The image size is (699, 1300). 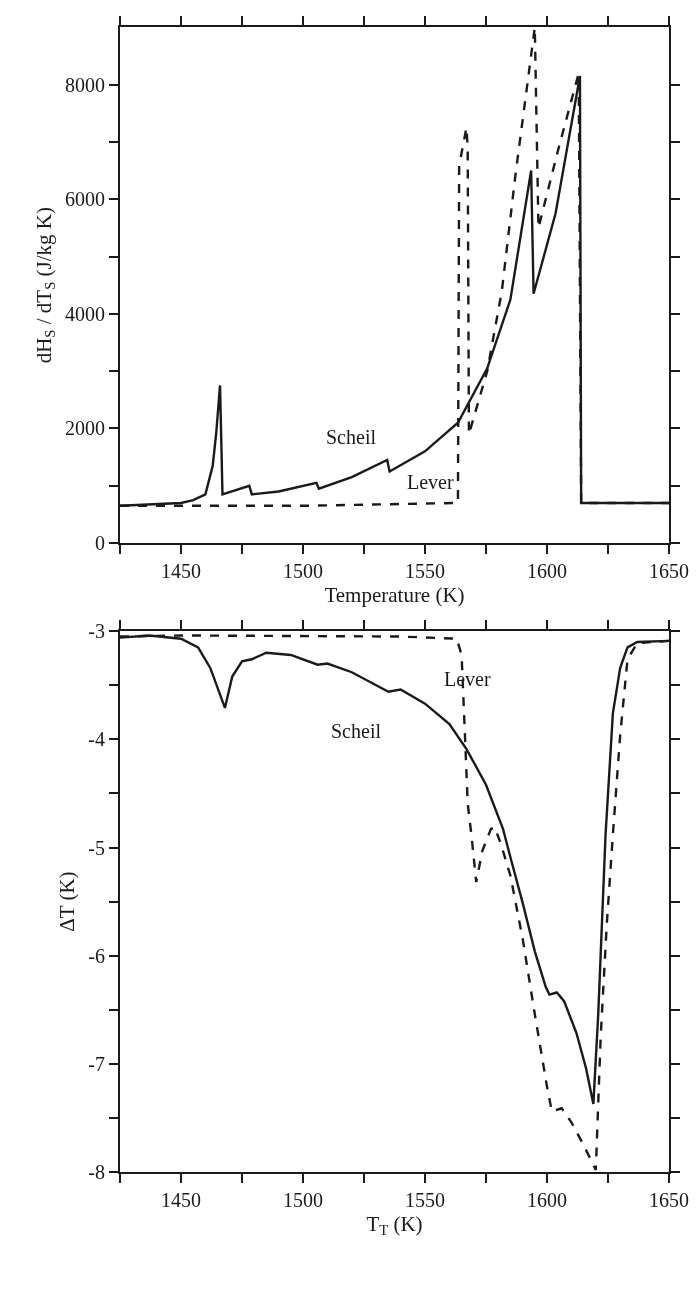 What do you see at coordinates (66, 901) in the screenshot?
I see `y-axis-title: ΔT (K)` at bounding box center [66, 901].